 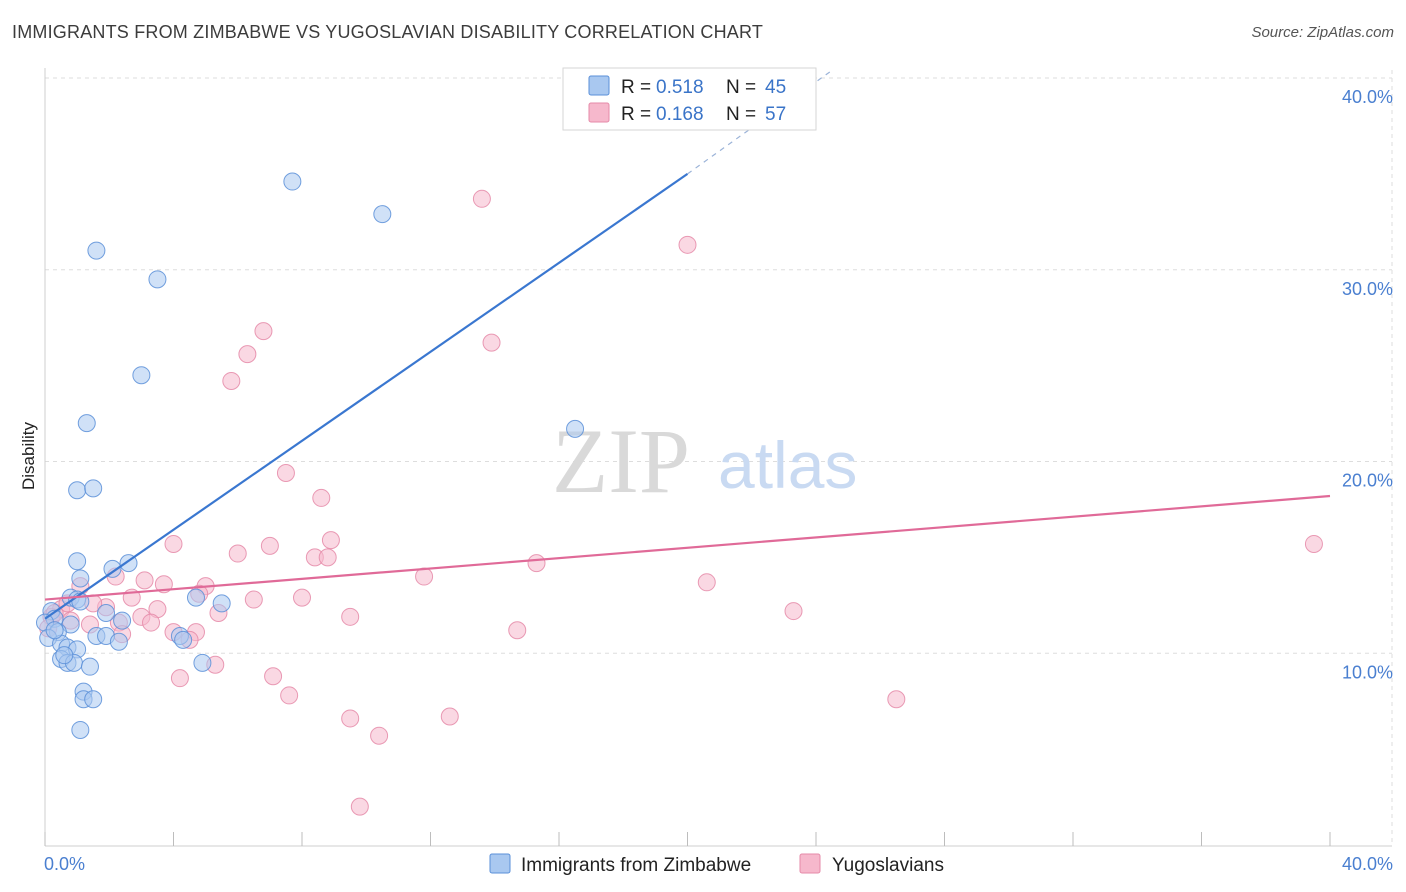 I want to click on y-tick-label: 40.0%, so click(x=1367, y=97).